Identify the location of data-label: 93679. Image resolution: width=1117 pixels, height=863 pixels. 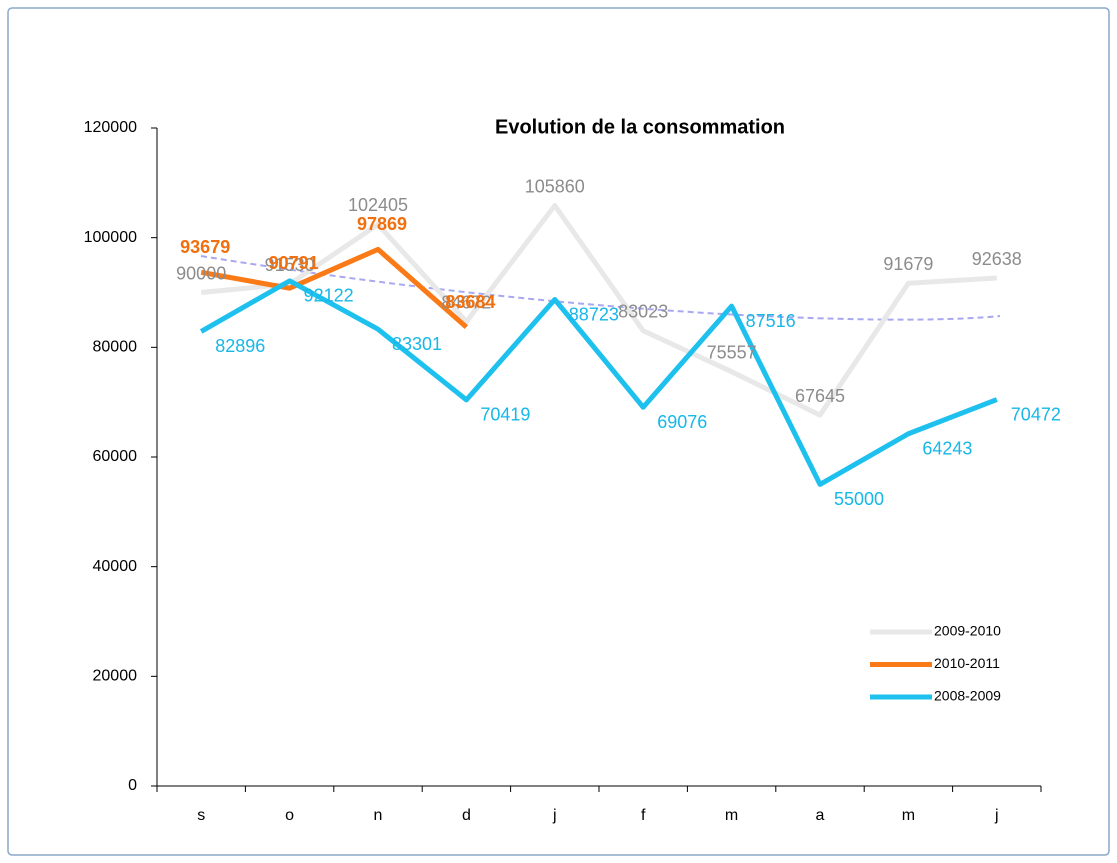
(205, 247).